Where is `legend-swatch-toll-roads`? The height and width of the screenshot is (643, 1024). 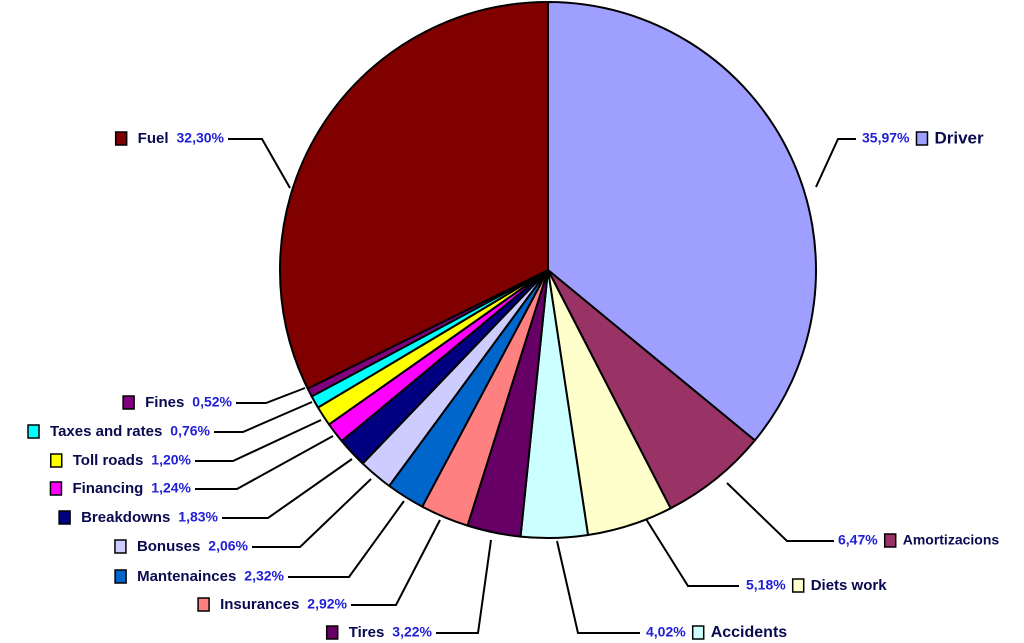 legend-swatch-toll-roads is located at coordinates (56, 460).